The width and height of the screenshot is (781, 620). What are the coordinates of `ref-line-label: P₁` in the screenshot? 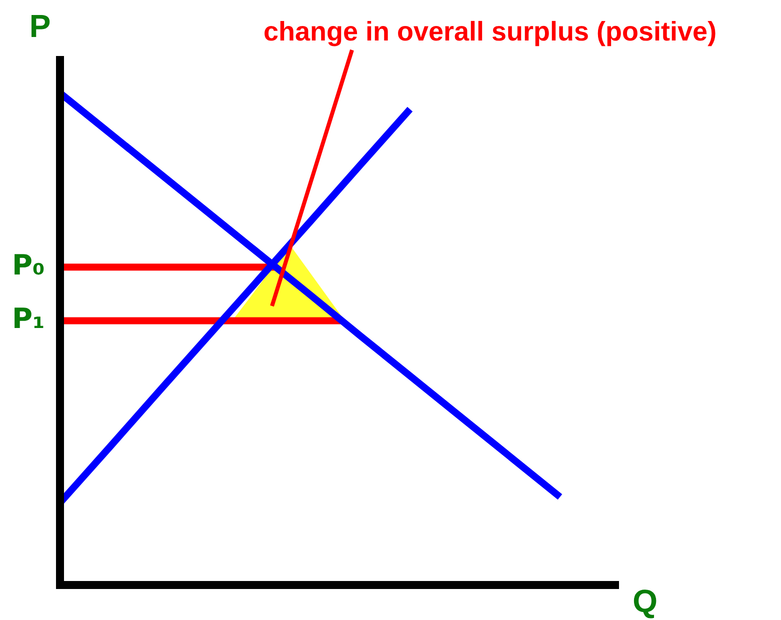 It's located at (28, 319).